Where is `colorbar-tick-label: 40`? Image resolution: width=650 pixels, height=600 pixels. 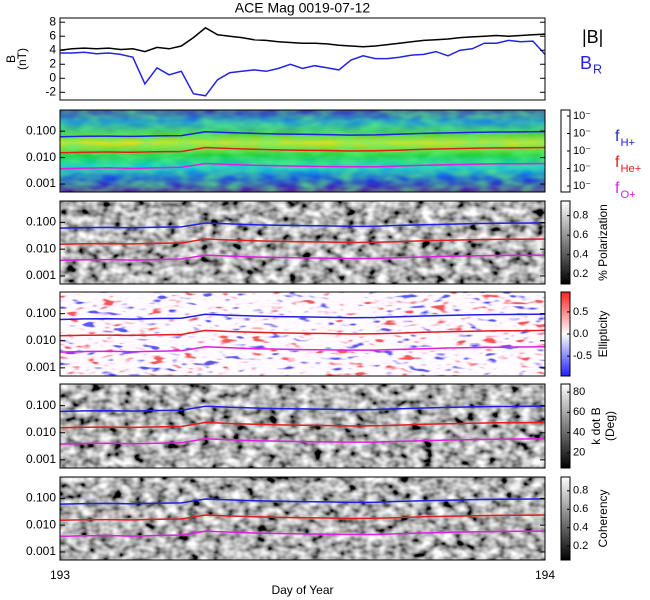 colorbar-tick-label: 40 is located at coordinates (579, 432).